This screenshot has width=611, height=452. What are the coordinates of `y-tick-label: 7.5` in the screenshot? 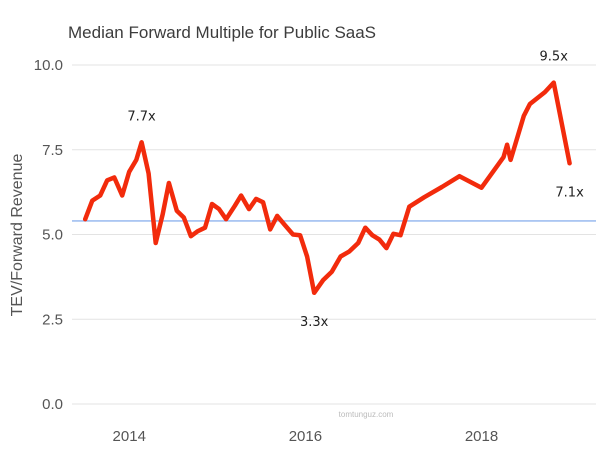 It's located at (52, 150).